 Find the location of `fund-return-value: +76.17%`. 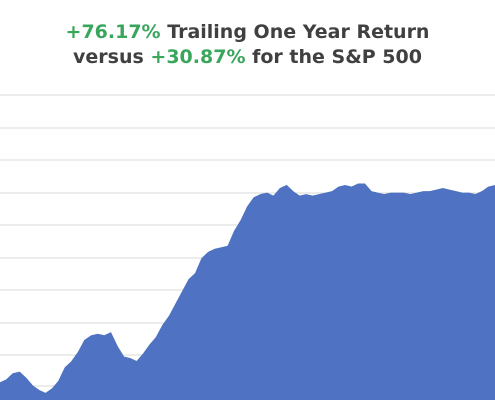

fund-return-value: +76.17% is located at coordinates (113, 32).